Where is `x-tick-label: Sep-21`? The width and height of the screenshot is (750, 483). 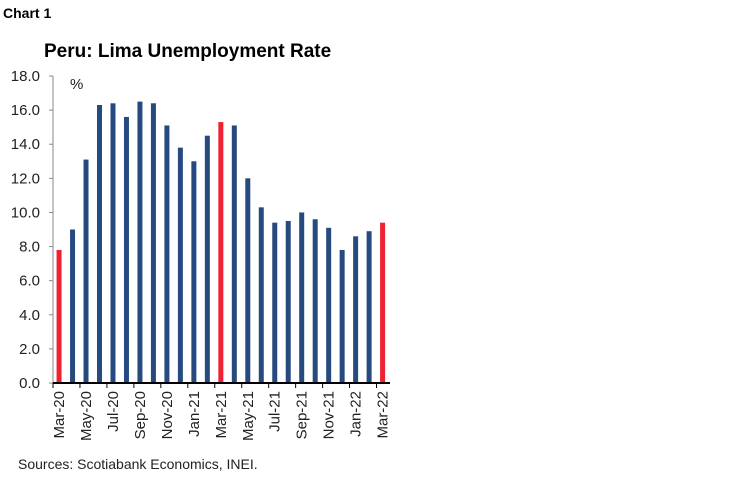 x-tick-label: Sep-21 is located at coordinates (302, 415).